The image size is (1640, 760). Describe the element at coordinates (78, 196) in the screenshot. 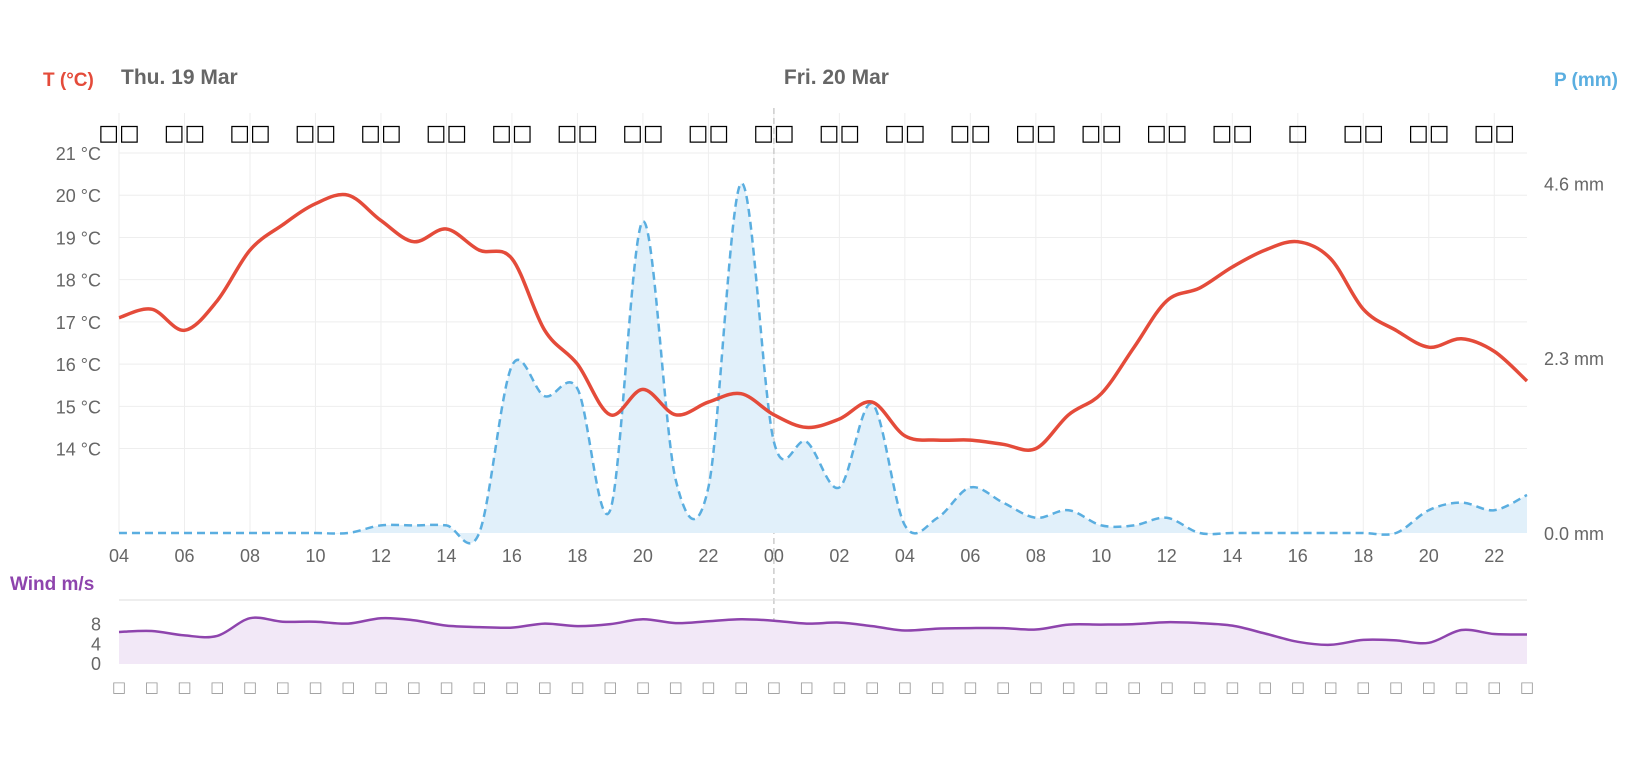

I see `temperature-tick-label: 20 °C` at that location.